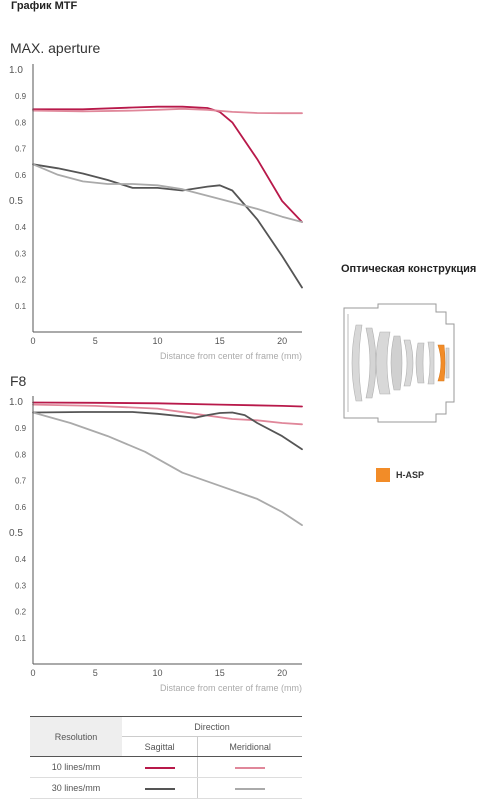 This screenshot has height=800, width=499. What do you see at coordinates (159, 788) in the screenshot?
I see `sagittal-30-swatch` at bounding box center [159, 788].